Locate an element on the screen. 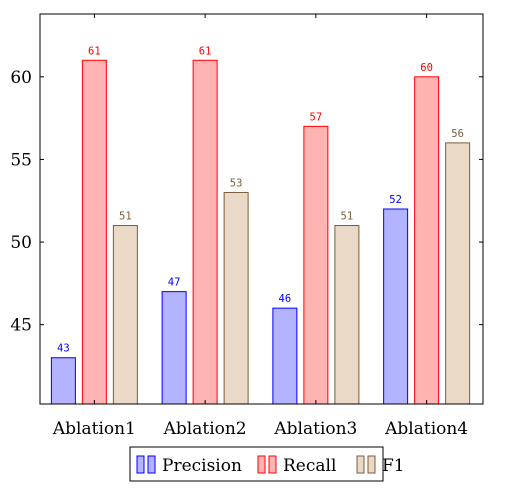 The width and height of the screenshot is (505, 495). bar-f1-ablation2 is located at coordinates (236, 298).